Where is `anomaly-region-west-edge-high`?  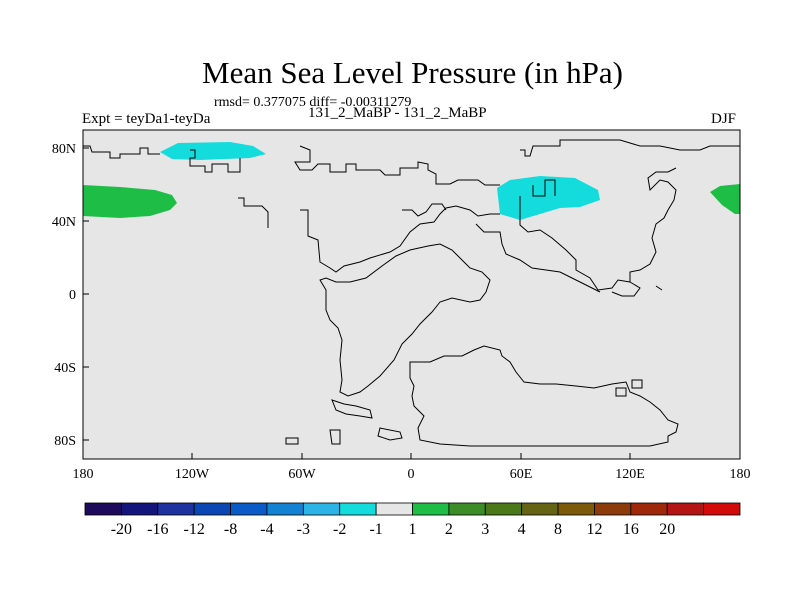
anomaly-region-west-edge-high is located at coordinates (130, 201).